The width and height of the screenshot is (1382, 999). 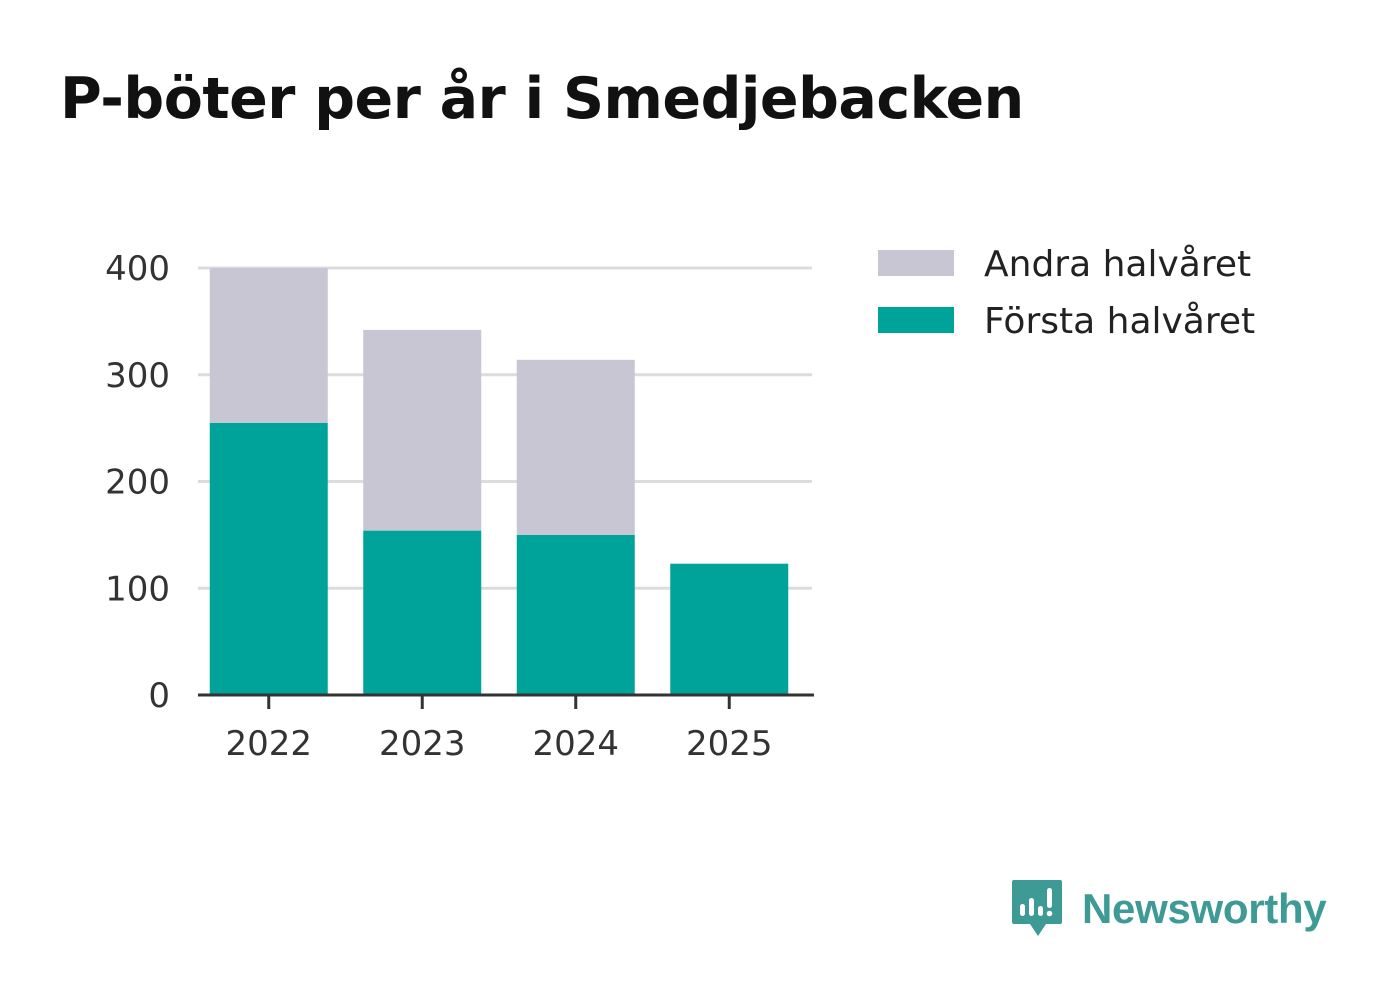 What do you see at coordinates (1066, 293) in the screenshot?
I see `legend: Andra halvåret Första halvåret` at bounding box center [1066, 293].